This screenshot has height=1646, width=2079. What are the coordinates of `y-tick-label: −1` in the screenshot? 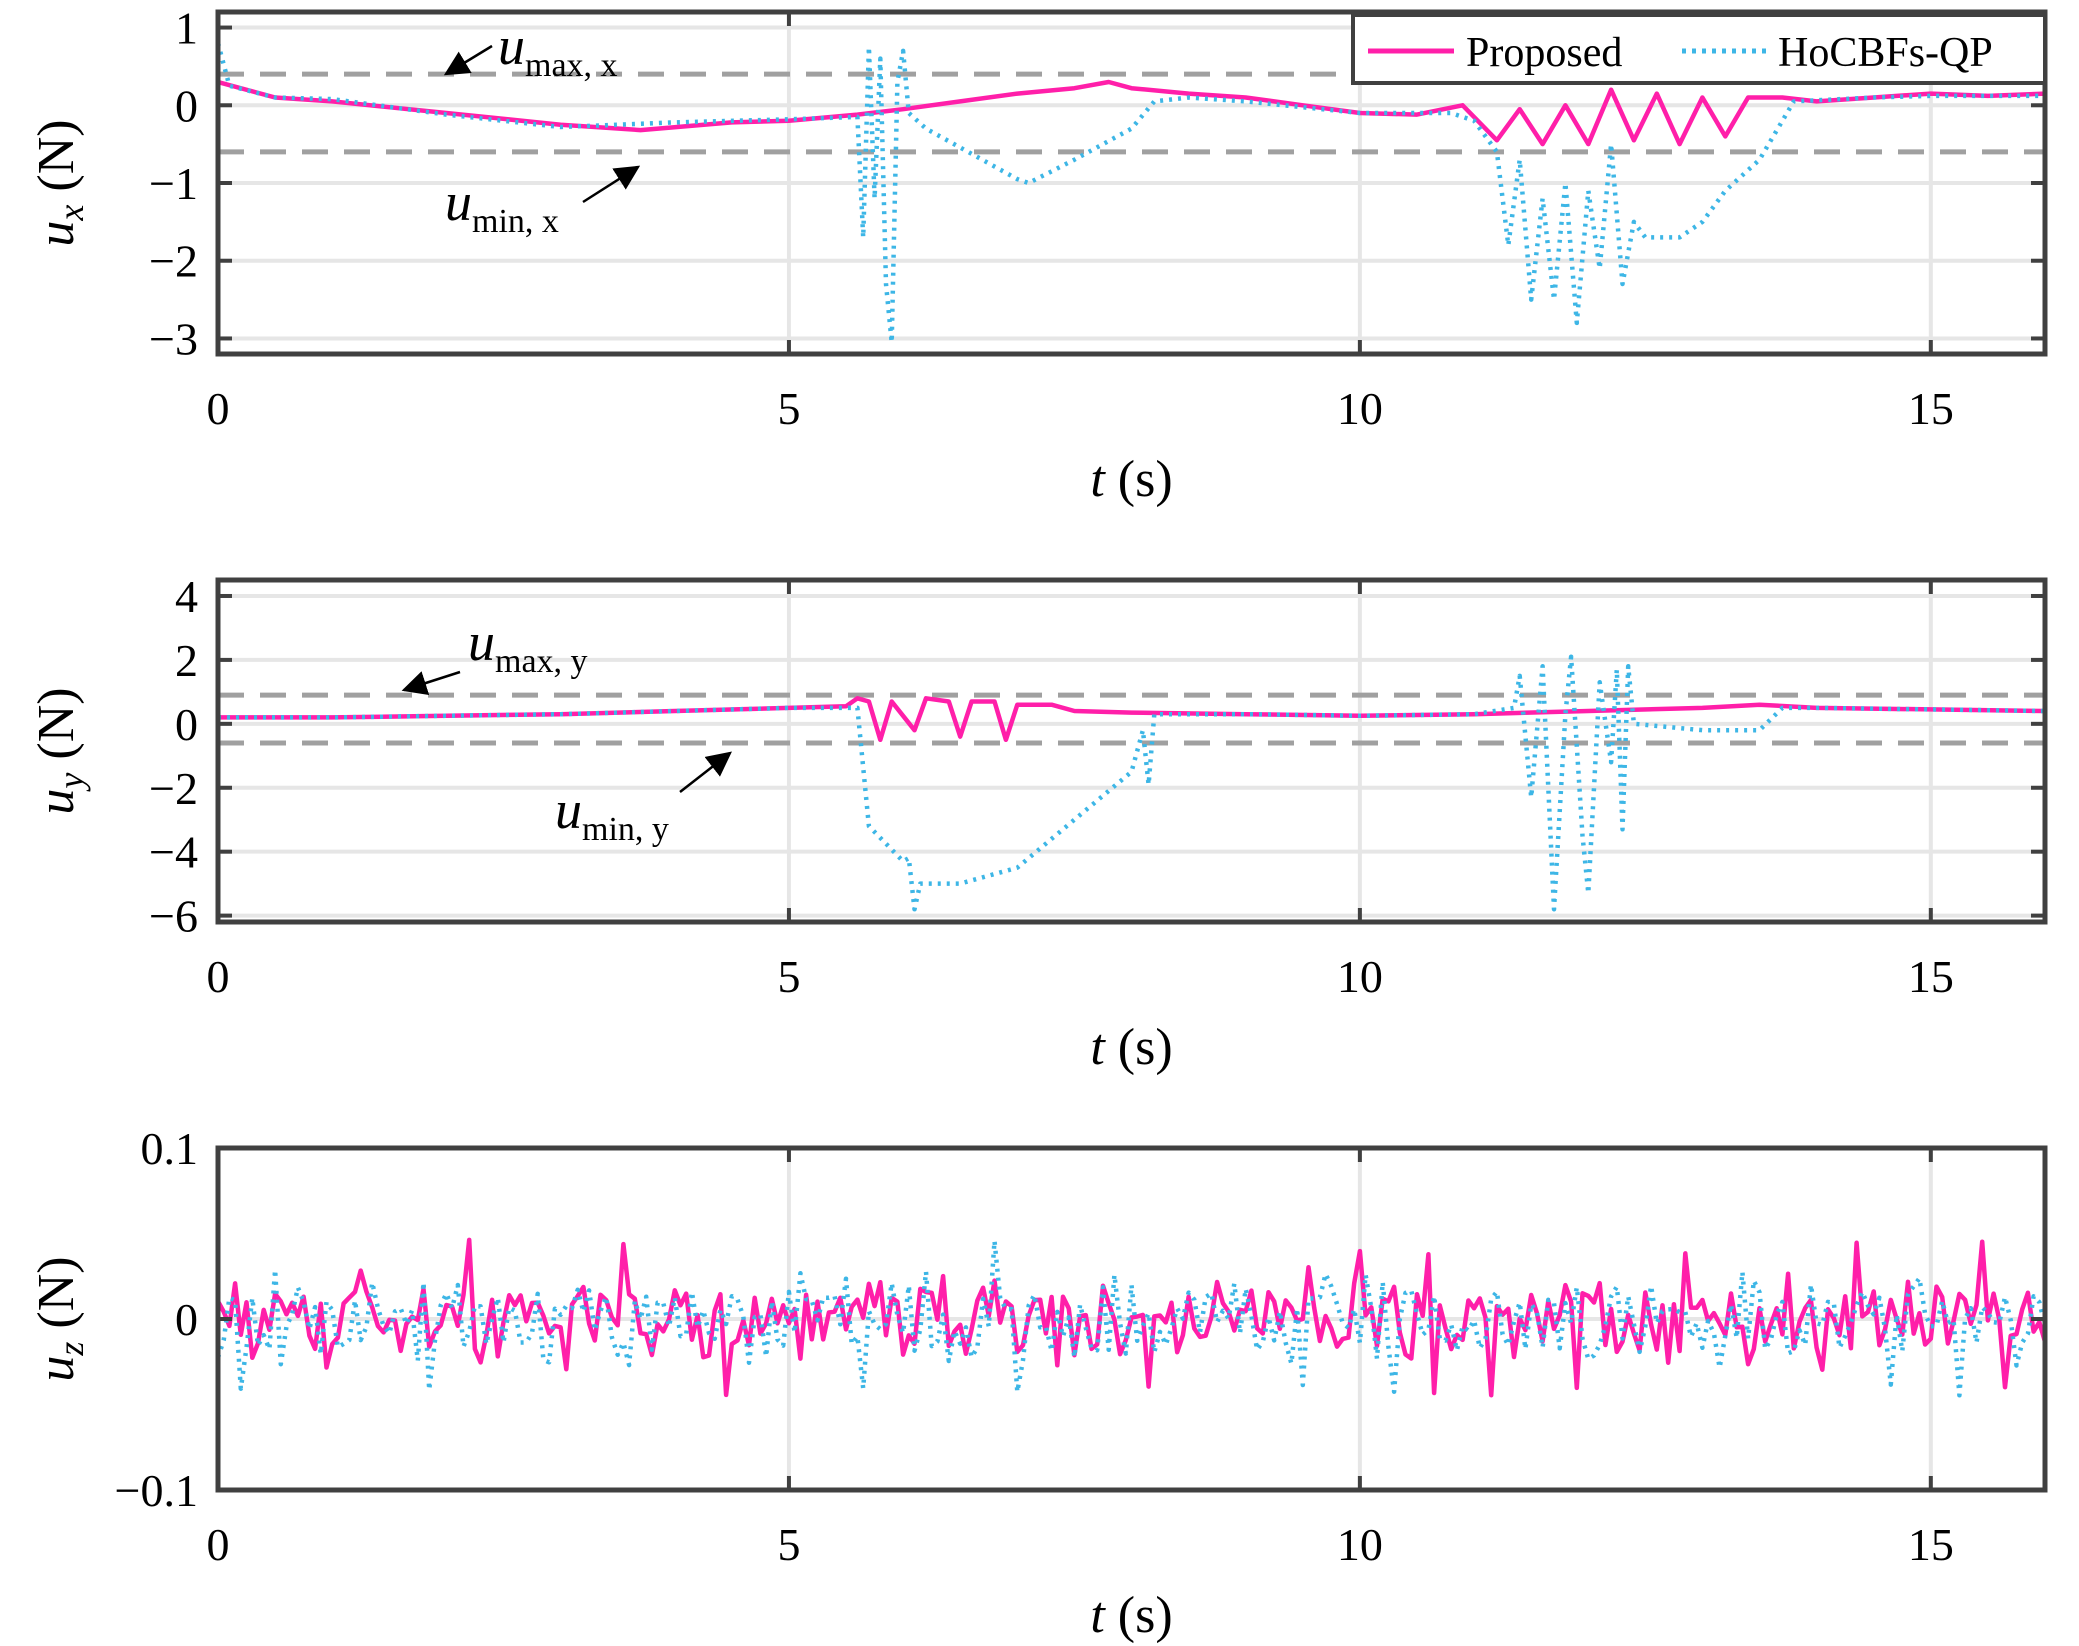 It's located at (173, 183).